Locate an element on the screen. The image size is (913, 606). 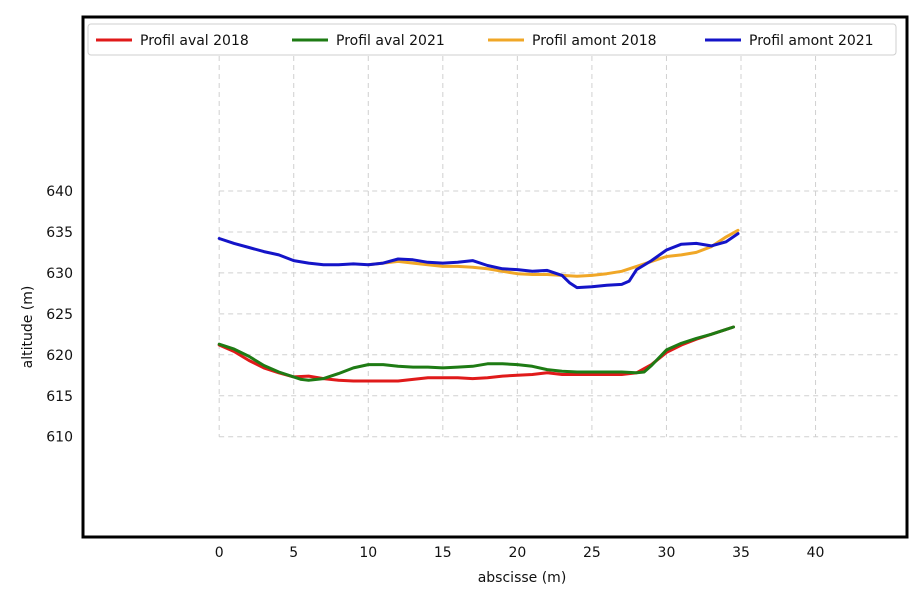
legend-label: Profil amont 2018 is located at coordinates (594, 41).